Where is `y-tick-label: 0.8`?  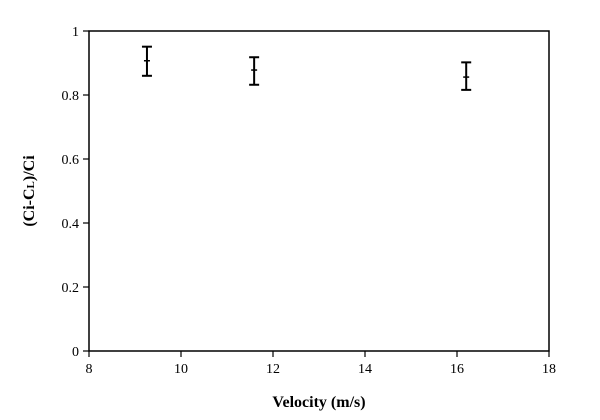 y-tick-label: 0.8 is located at coordinates (71, 96).